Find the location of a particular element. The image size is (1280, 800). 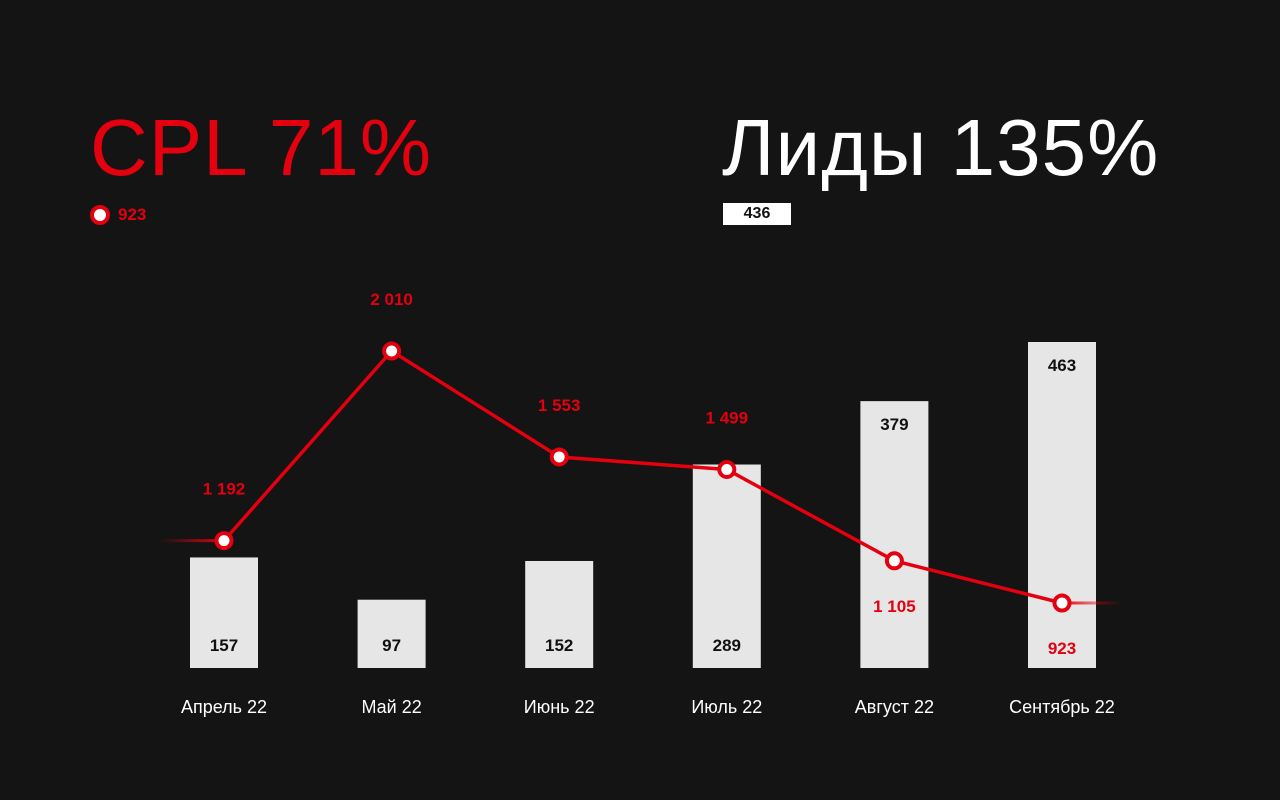

bar-value-label: 289 is located at coordinates (727, 645).